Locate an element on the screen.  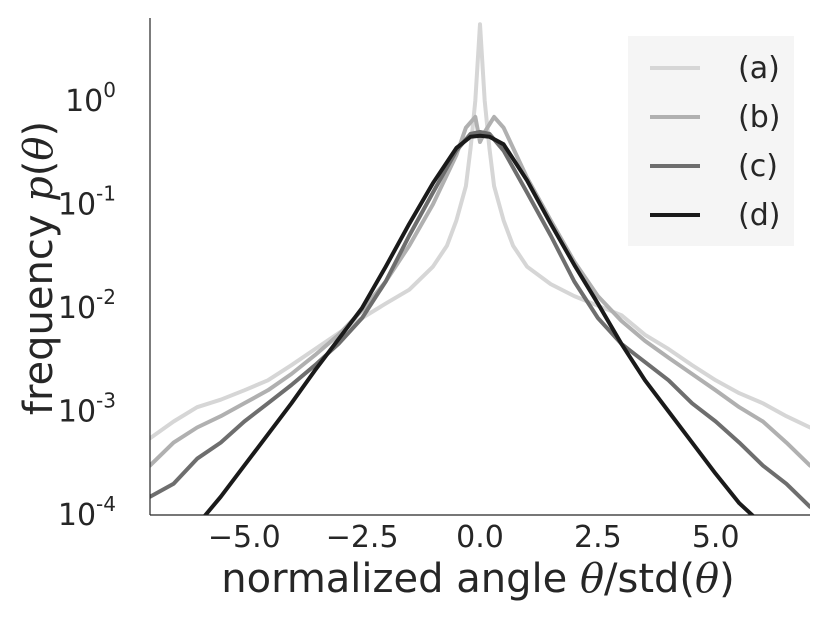
legend-label-1: (a) is located at coordinates (759, 68).